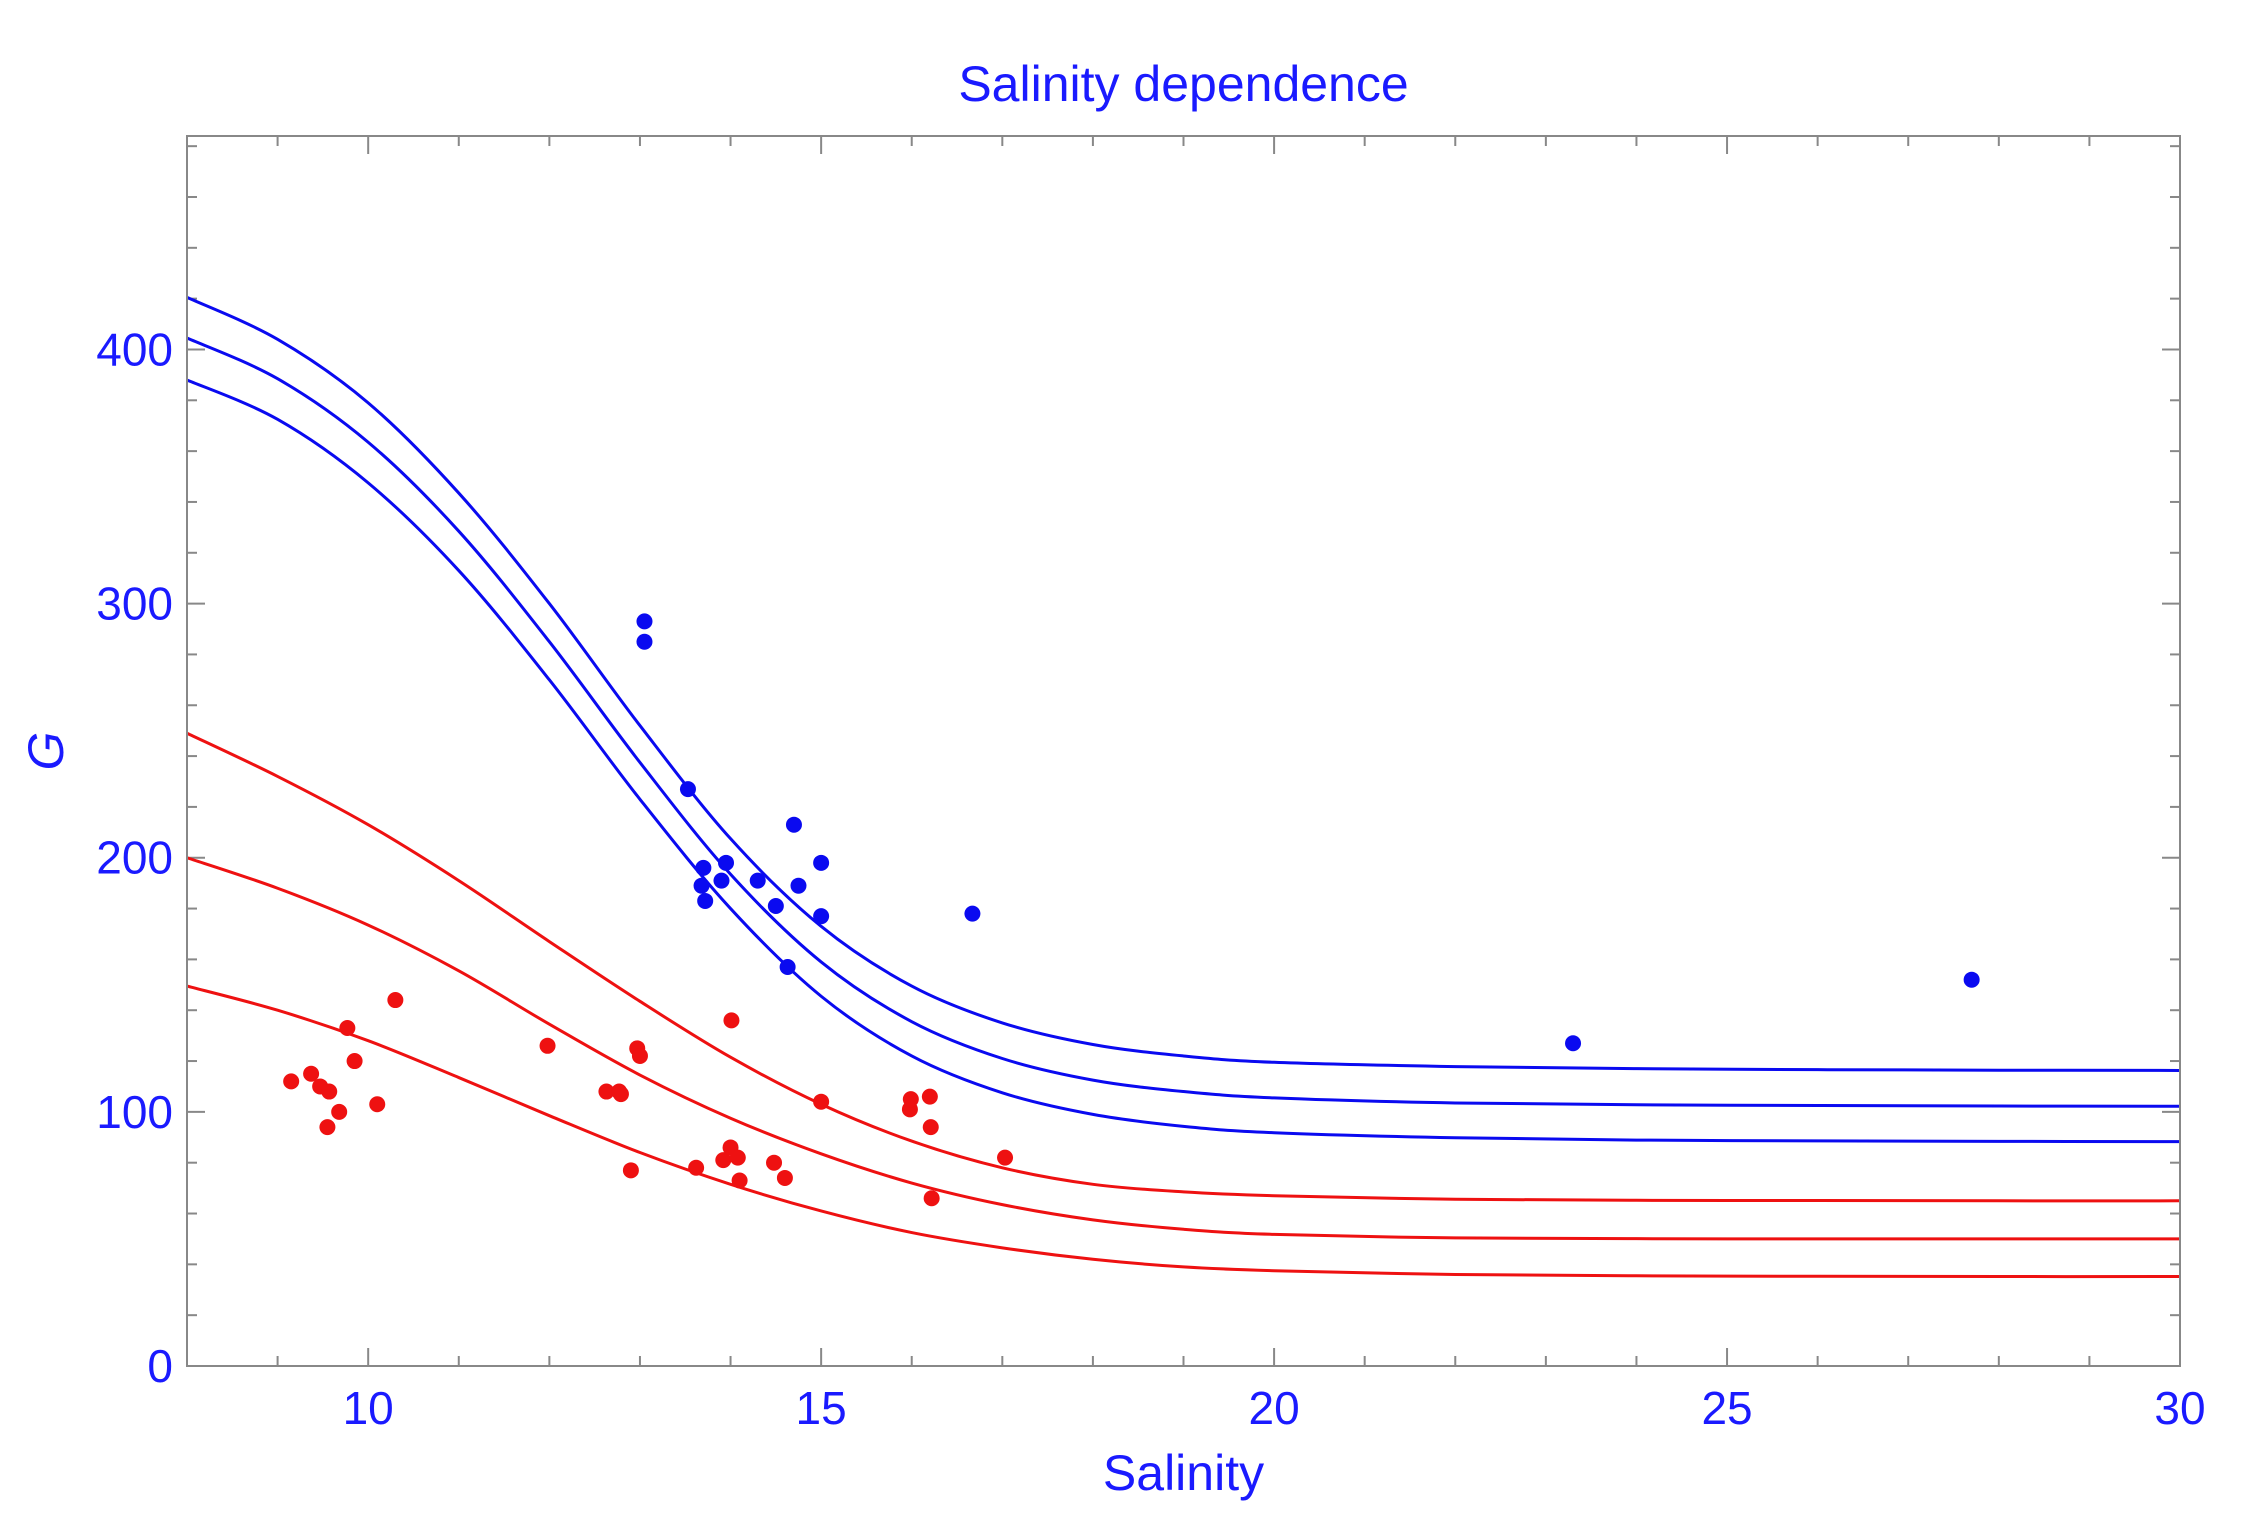 Image resolution: width=2243 pixels, height=1536 pixels. I want to click on y-tick-label: 300, so click(134, 604).